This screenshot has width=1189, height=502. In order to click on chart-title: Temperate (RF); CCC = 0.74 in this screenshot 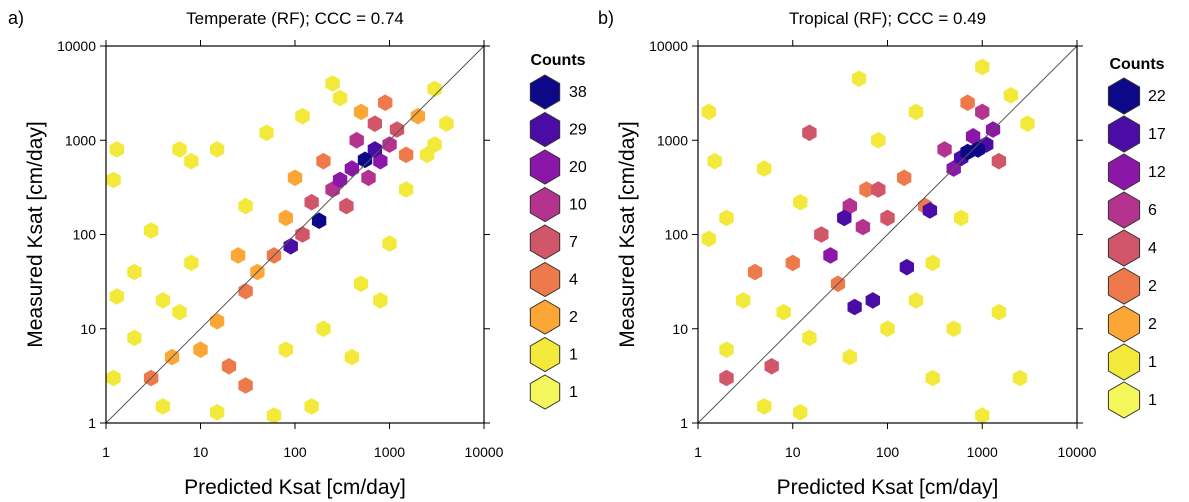, I will do `click(295, 18)`.